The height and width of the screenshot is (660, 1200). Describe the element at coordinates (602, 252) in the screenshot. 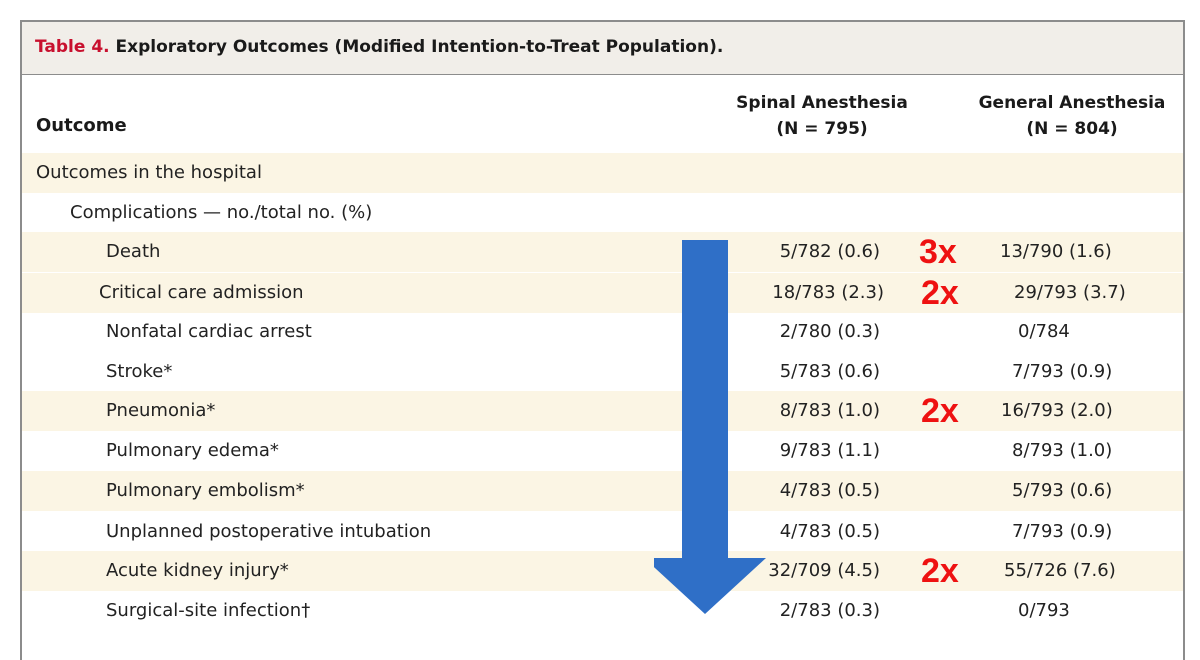

I see `table-row: Death 5/782 (0.6) 13/790 (1.6) 3x` at that location.